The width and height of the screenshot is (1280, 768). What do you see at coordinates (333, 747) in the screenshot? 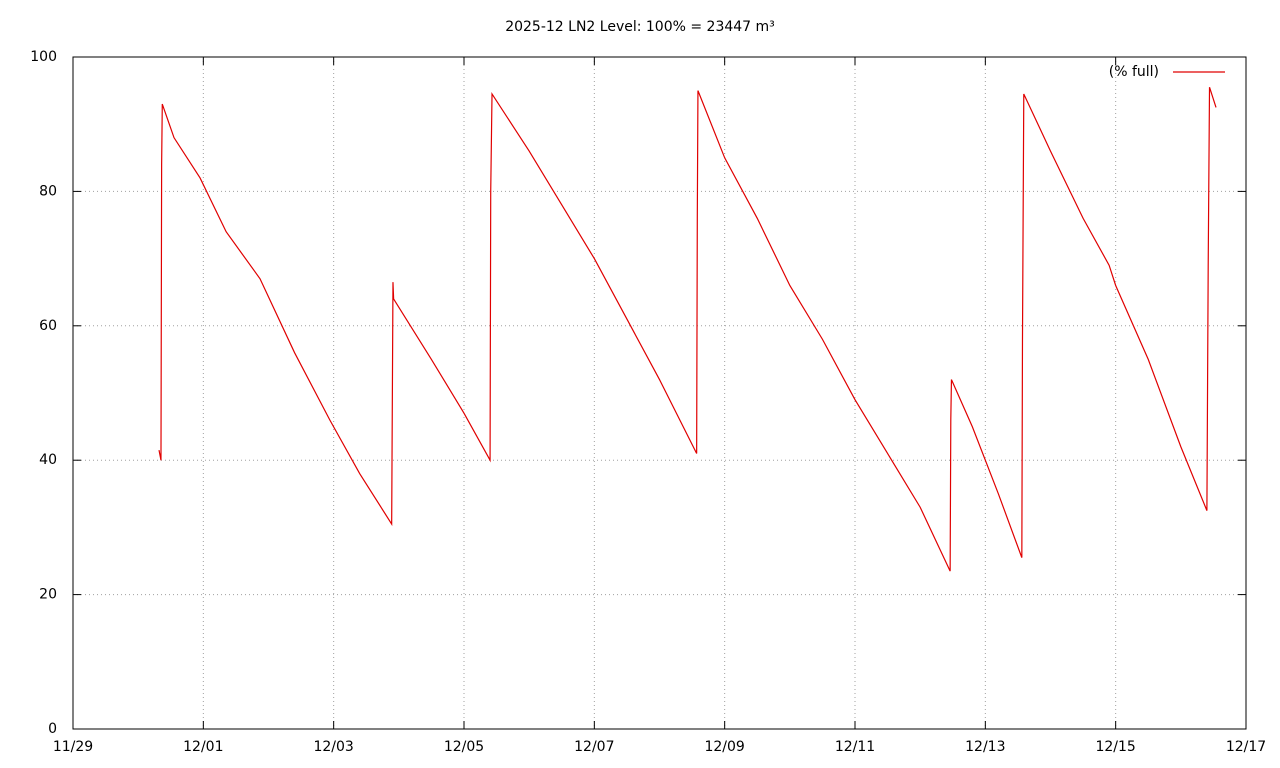
I see `x-tick-label: 12/03` at bounding box center [333, 747].